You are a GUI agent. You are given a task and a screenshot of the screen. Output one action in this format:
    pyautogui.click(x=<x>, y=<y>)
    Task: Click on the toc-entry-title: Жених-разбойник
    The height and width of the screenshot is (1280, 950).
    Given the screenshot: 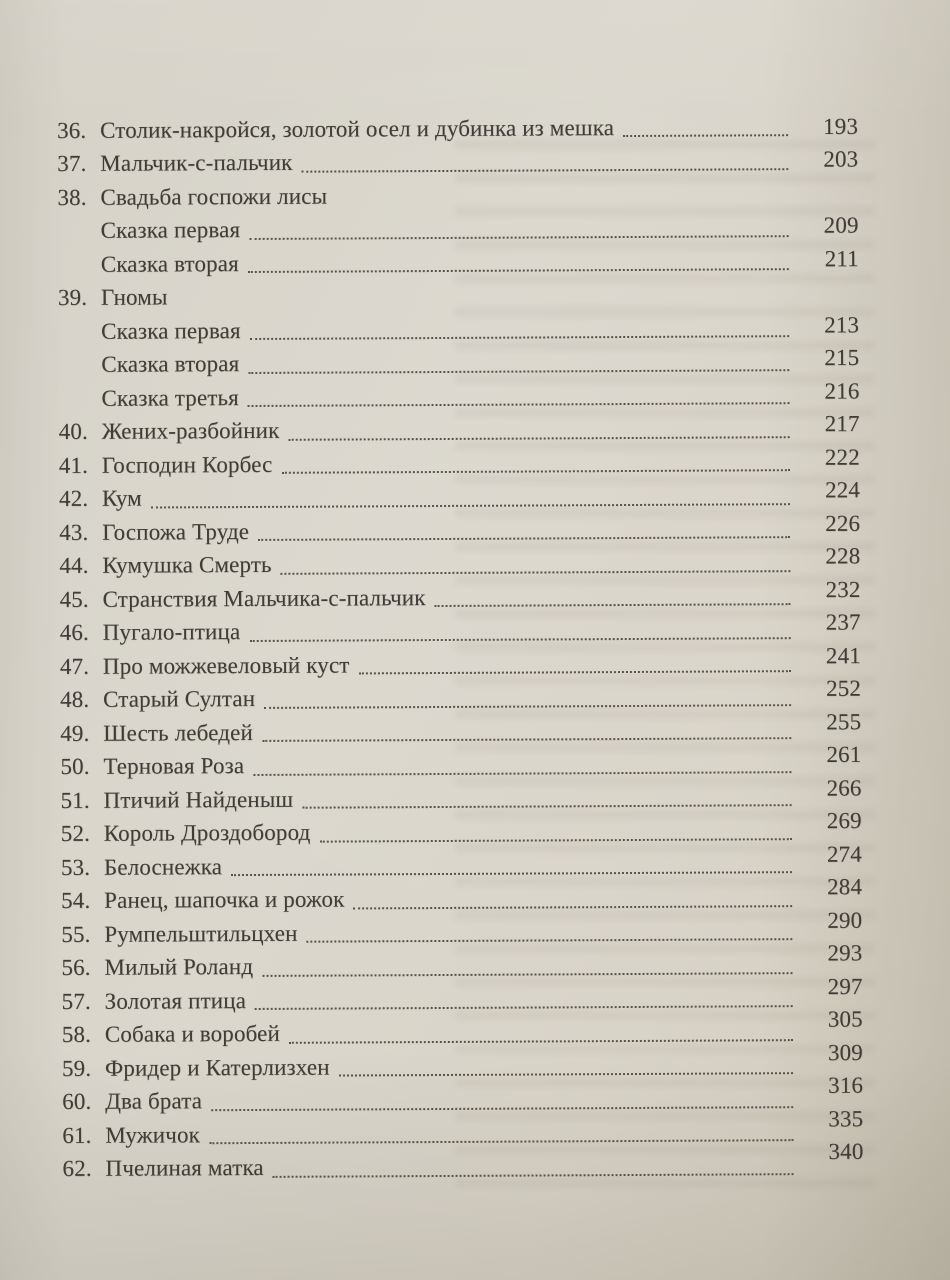 What is the action you would take?
    pyautogui.click(x=190, y=431)
    